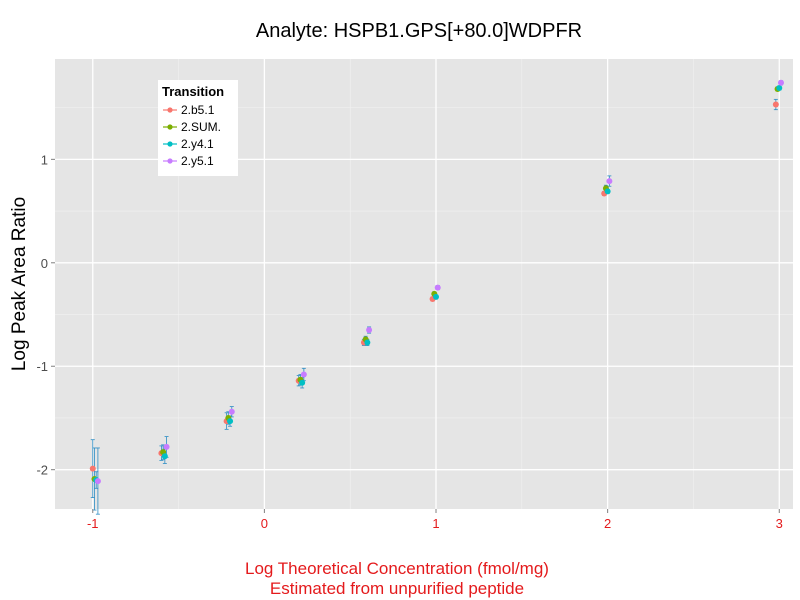  What do you see at coordinates (42, 366) in the screenshot?
I see `y-tick-label: -1` at bounding box center [42, 366].